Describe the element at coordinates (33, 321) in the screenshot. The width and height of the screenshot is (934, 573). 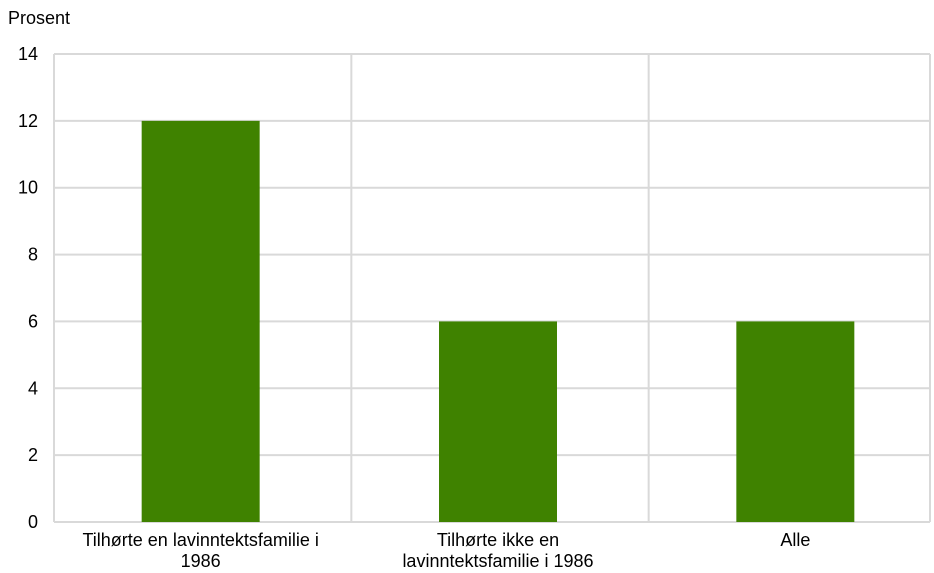
I see `y-tick-label: 6` at that location.